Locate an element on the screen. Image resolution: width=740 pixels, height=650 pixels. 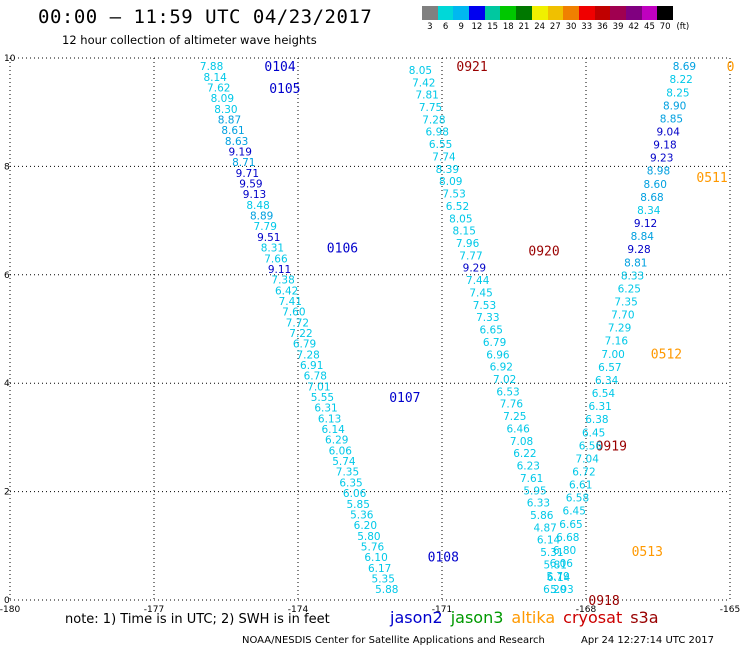
color-scale-label: 27 is located at coordinates (555, 27).